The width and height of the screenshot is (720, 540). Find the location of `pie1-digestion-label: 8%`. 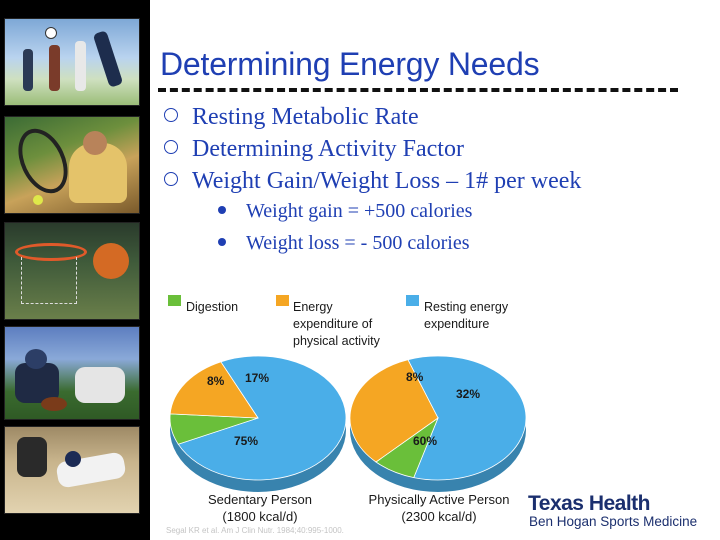

pie1-digestion-label: 8% is located at coordinates (216, 381).